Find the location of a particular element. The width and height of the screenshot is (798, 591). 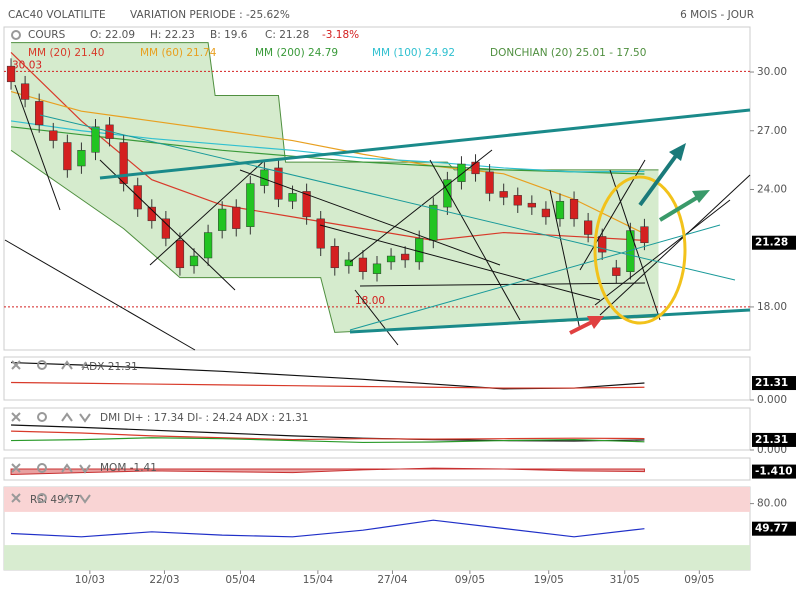

variation: VARIATION PERIODE : -25.62% is located at coordinates (210, 15).